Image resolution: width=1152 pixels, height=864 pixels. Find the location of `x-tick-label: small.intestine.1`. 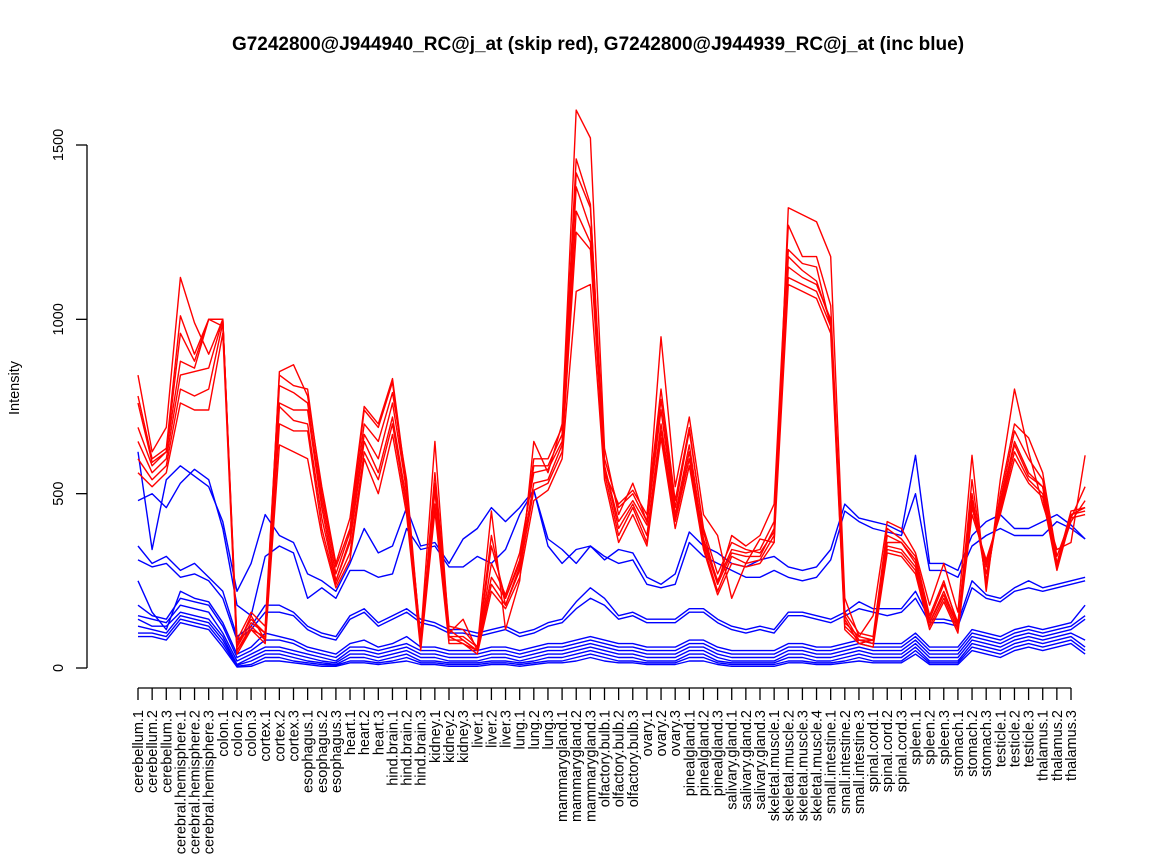

x-tick-label: small.intestine.1 is located at coordinates (832, 762).